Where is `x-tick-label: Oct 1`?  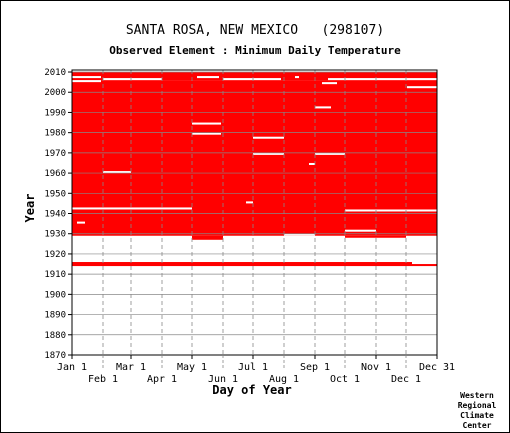 x-tick-label: Oct 1 is located at coordinates (345, 379).